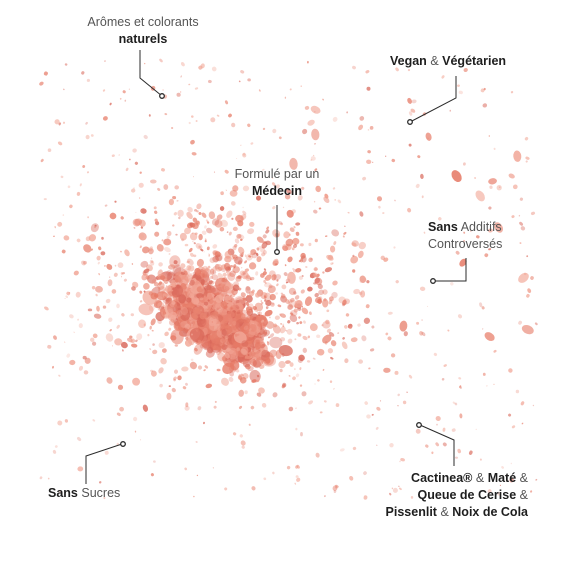 The image size is (576, 576). What do you see at coordinates (63, 493) in the screenshot?
I see `sucres-bold: Sans` at bounding box center [63, 493].